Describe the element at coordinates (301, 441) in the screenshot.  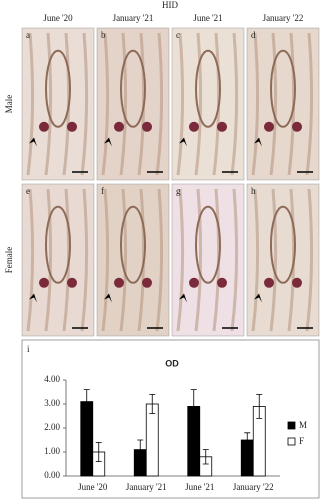
I see `legend-label: F` at that location.